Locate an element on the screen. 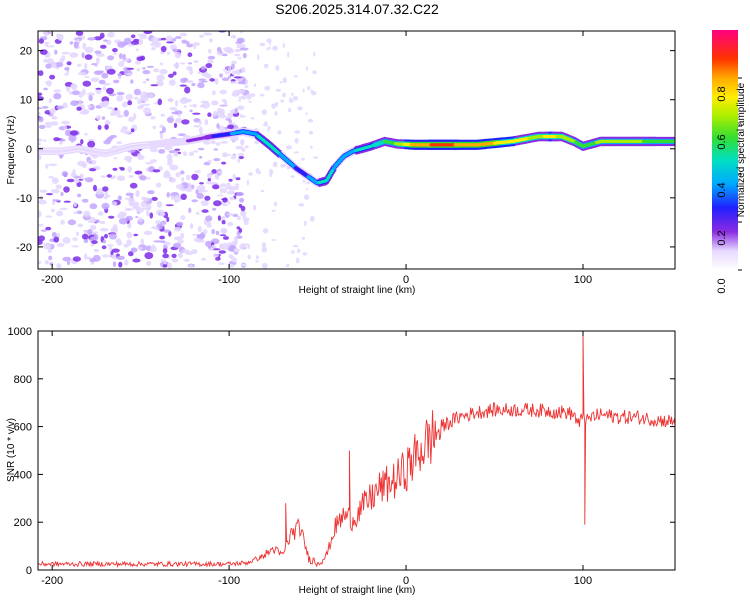  top-x-axis-label: Height of straight line (km) is located at coordinates (357, 290).